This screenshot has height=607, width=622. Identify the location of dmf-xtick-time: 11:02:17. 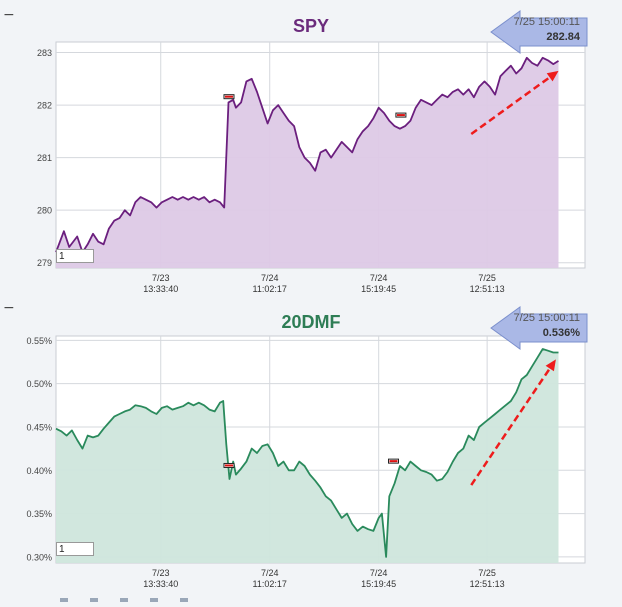
(270, 584).